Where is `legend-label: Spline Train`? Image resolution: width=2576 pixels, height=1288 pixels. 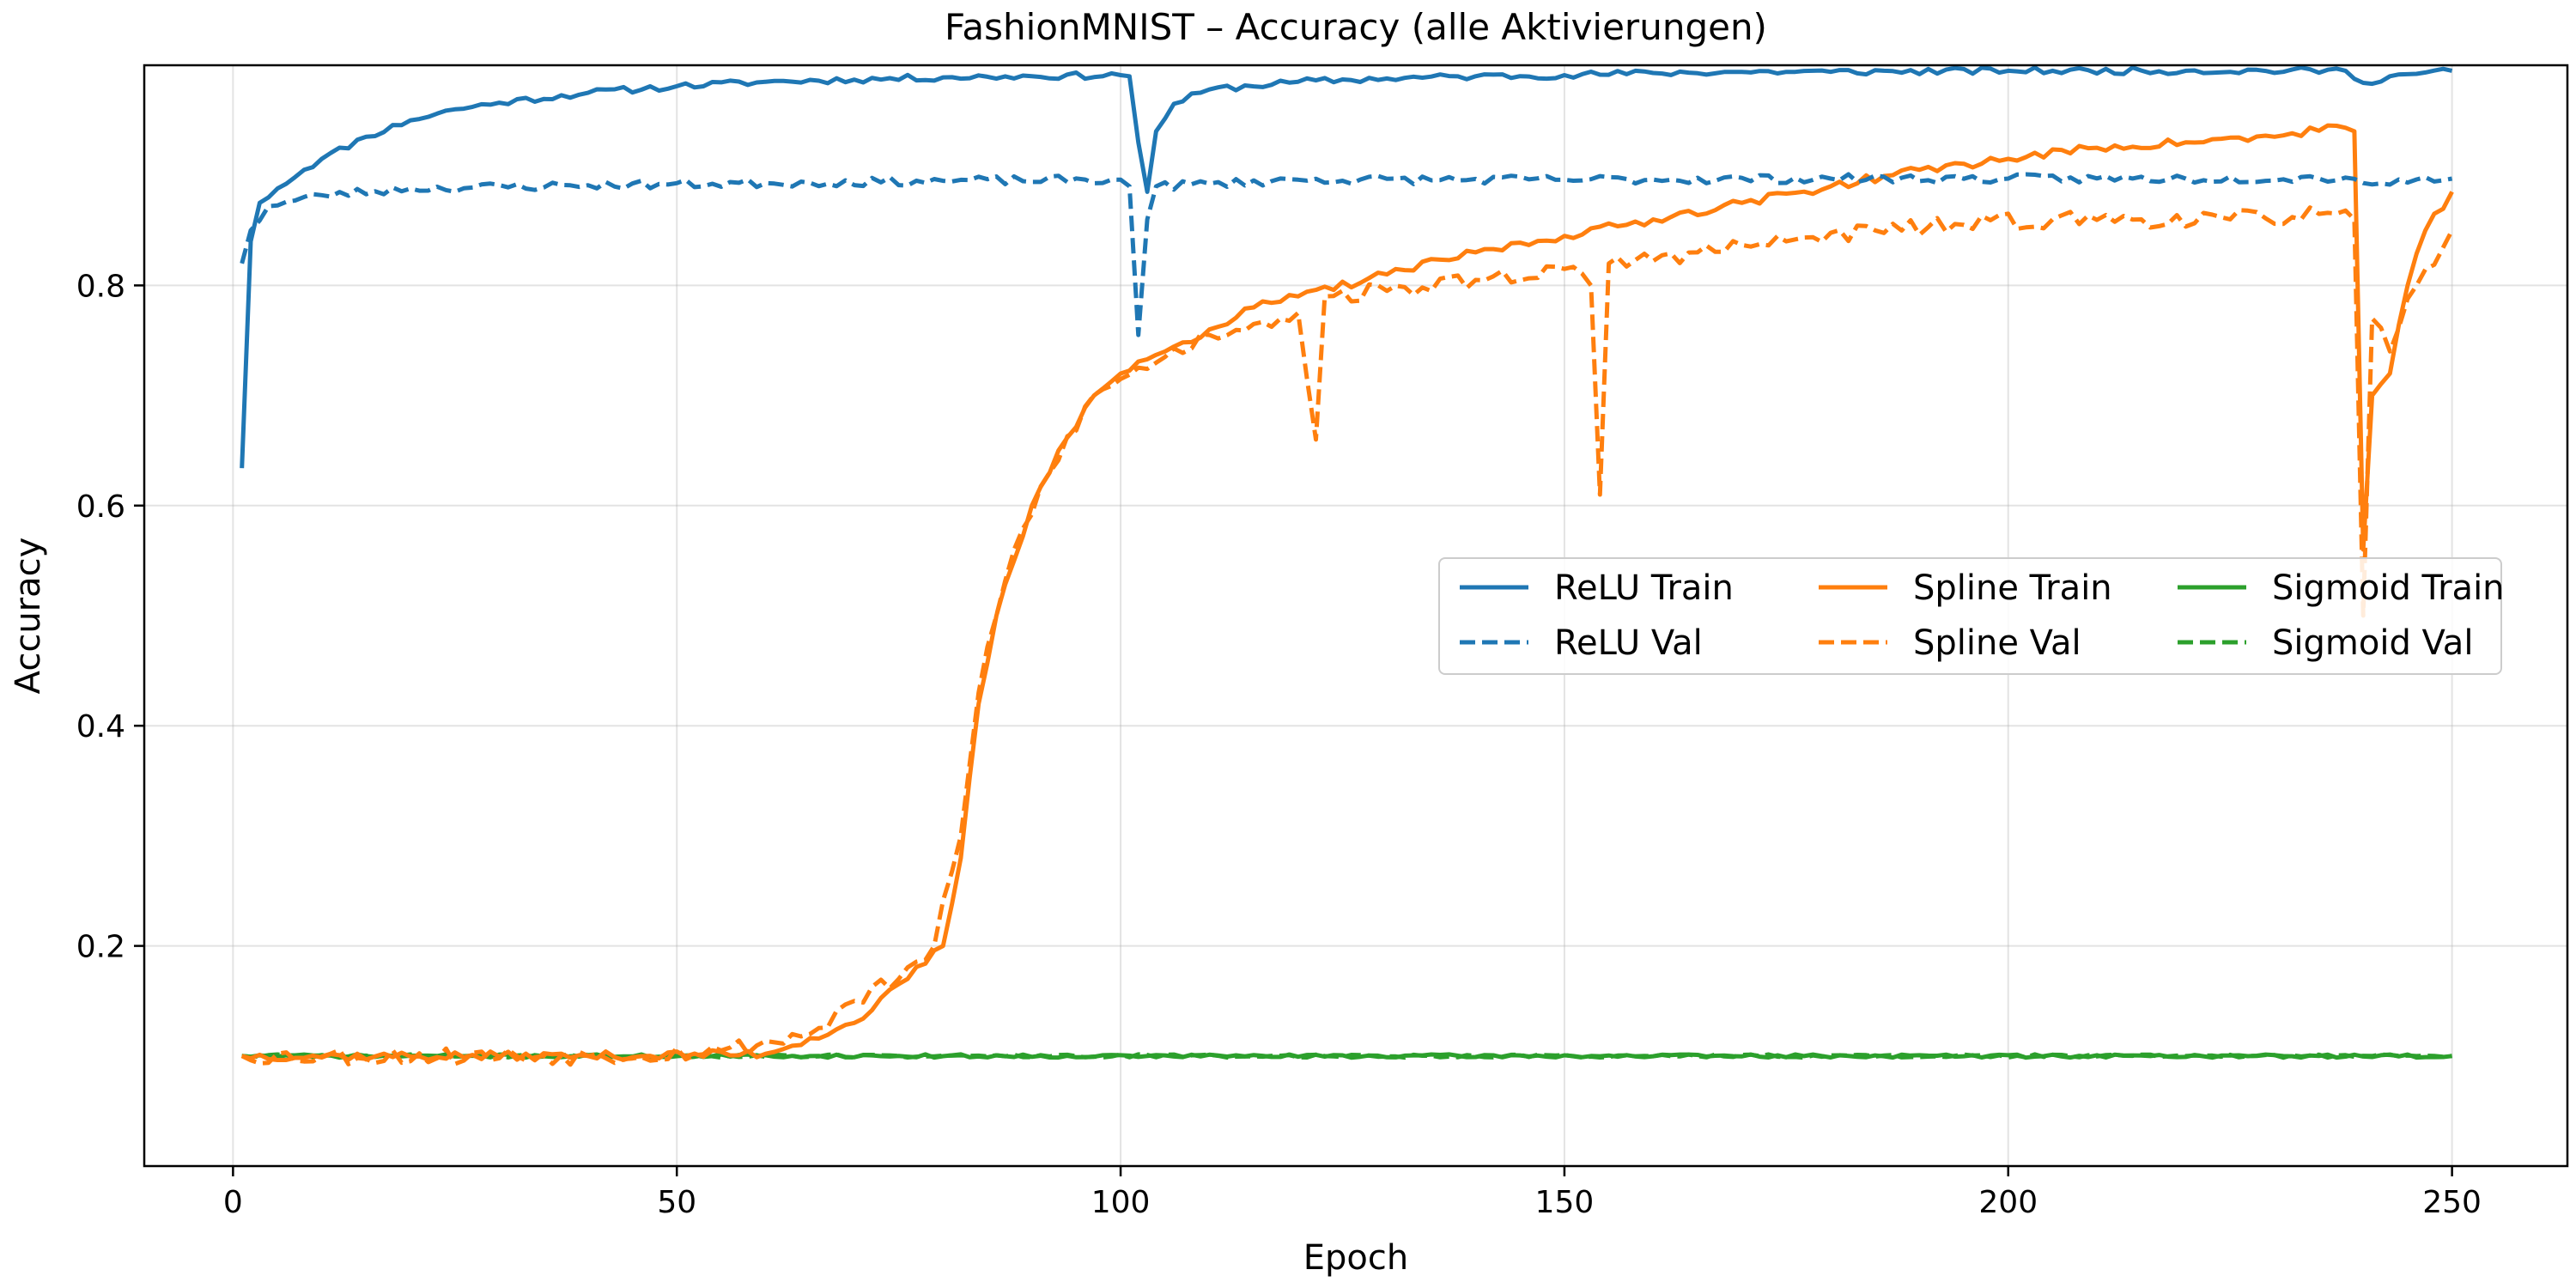
legend-label: Spline Train is located at coordinates (2012, 588).